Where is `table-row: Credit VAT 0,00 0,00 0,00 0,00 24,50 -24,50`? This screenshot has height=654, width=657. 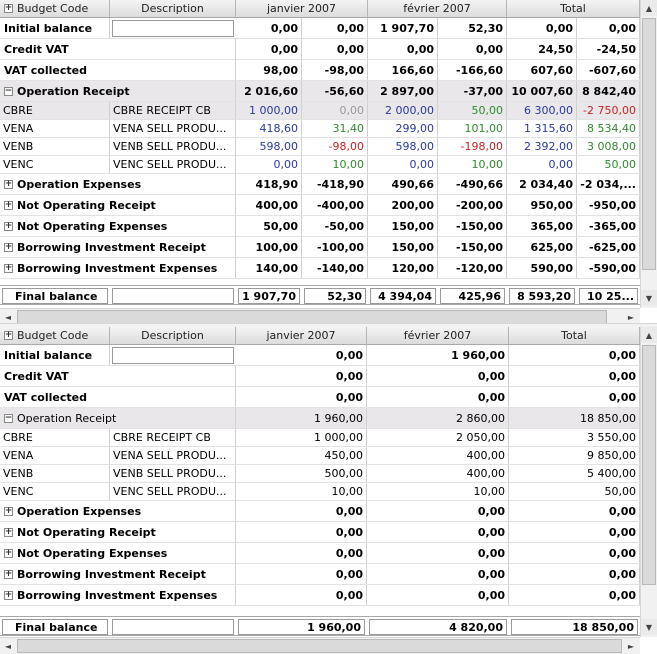 table-row: Credit VAT 0,00 0,00 0,00 0,00 24,50 -24,50 is located at coordinates (320, 49).